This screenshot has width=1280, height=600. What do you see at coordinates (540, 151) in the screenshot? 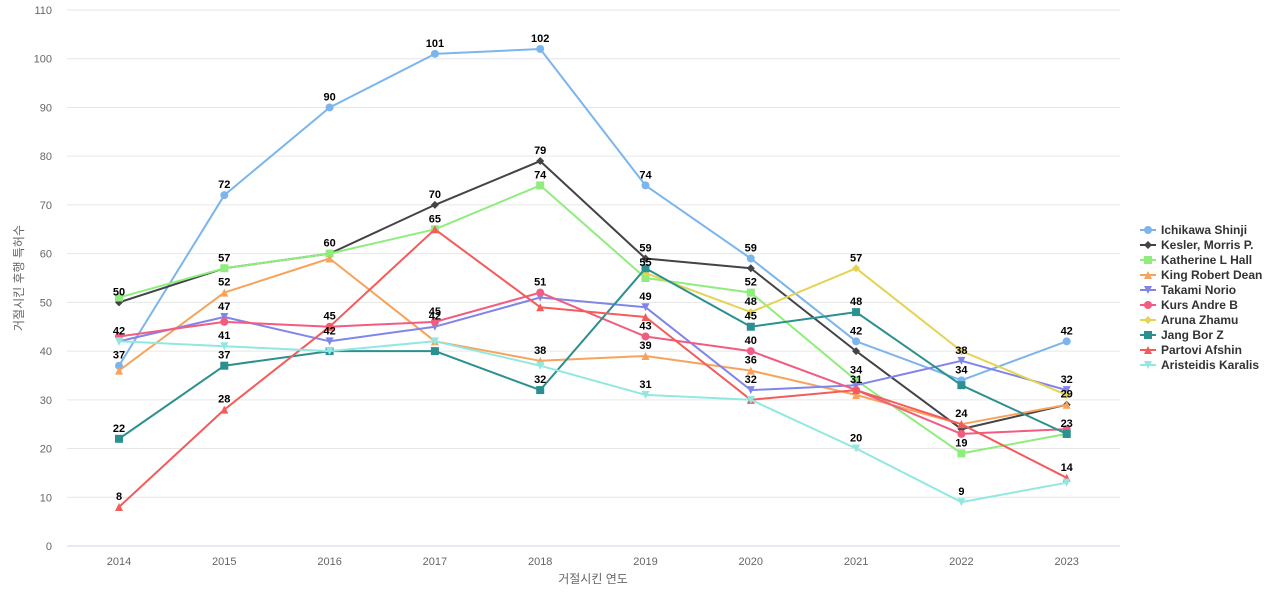
I see `data-label-13: 79` at bounding box center [540, 151].